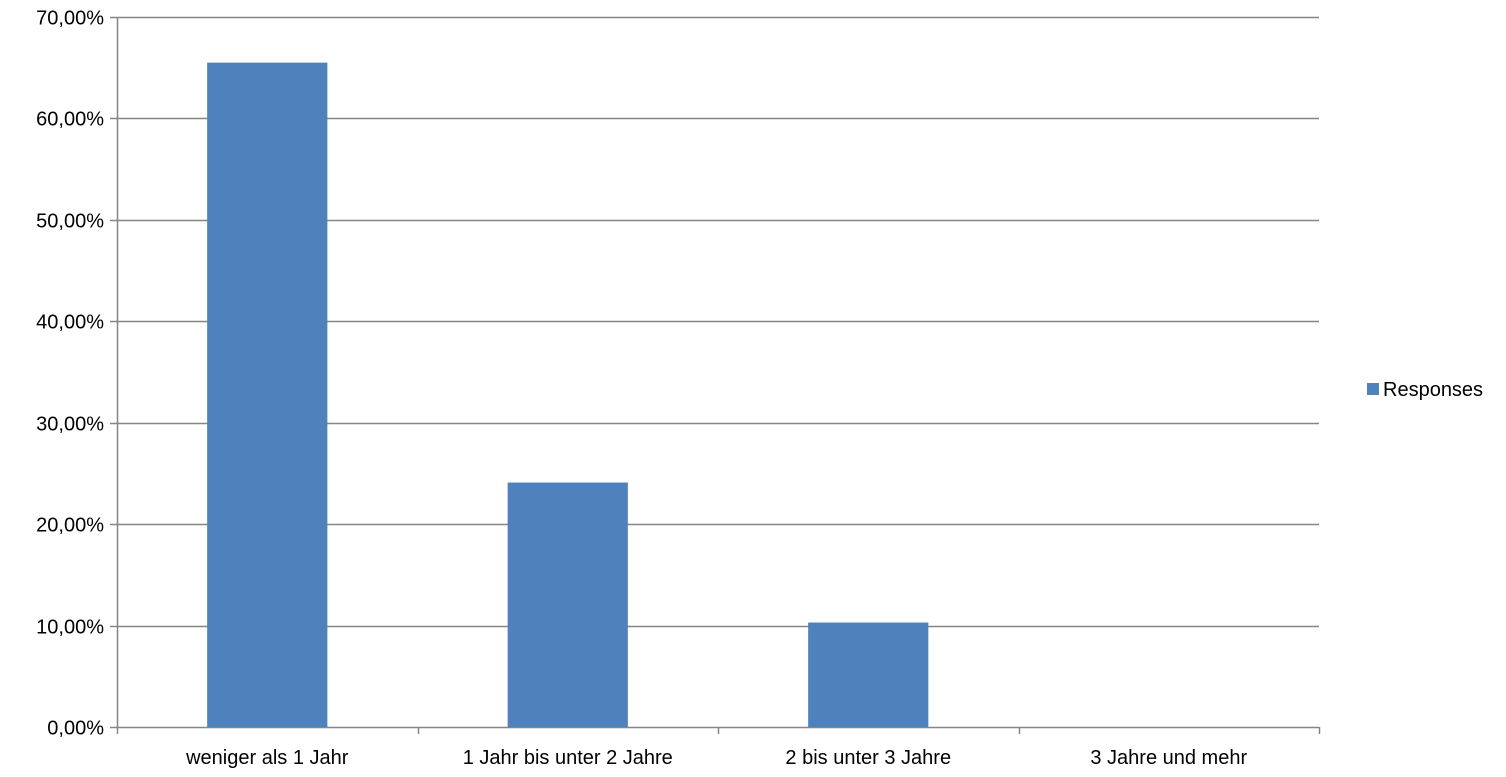 This screenshot has height=777, width=1506. Describe the element at coordinates (267, 758) in the screenshot. I see `x-tick-label: weniger als 1 Jahr` at that location.